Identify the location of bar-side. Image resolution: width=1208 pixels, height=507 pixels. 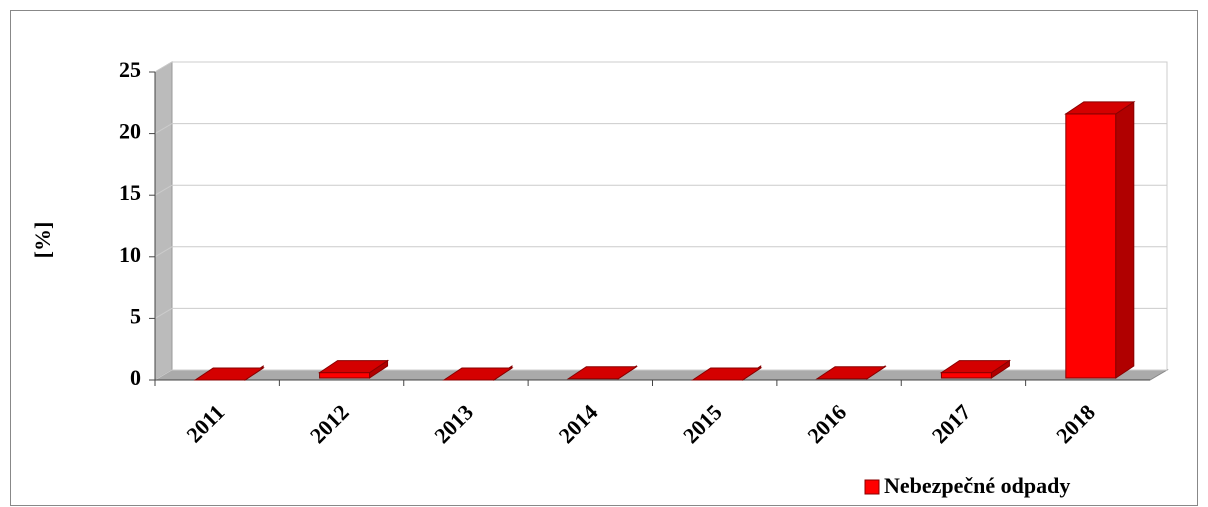
(1125, 239).